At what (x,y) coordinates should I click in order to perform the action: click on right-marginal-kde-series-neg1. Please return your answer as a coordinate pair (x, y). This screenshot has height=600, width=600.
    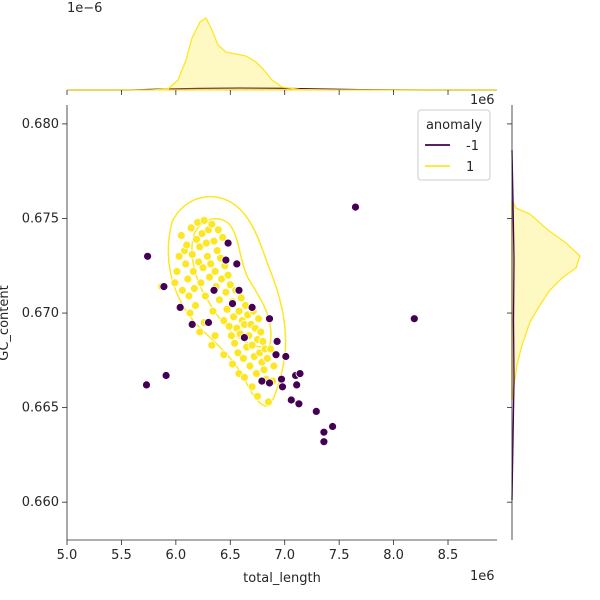
    Looking at the image, I should click on (513, 325).